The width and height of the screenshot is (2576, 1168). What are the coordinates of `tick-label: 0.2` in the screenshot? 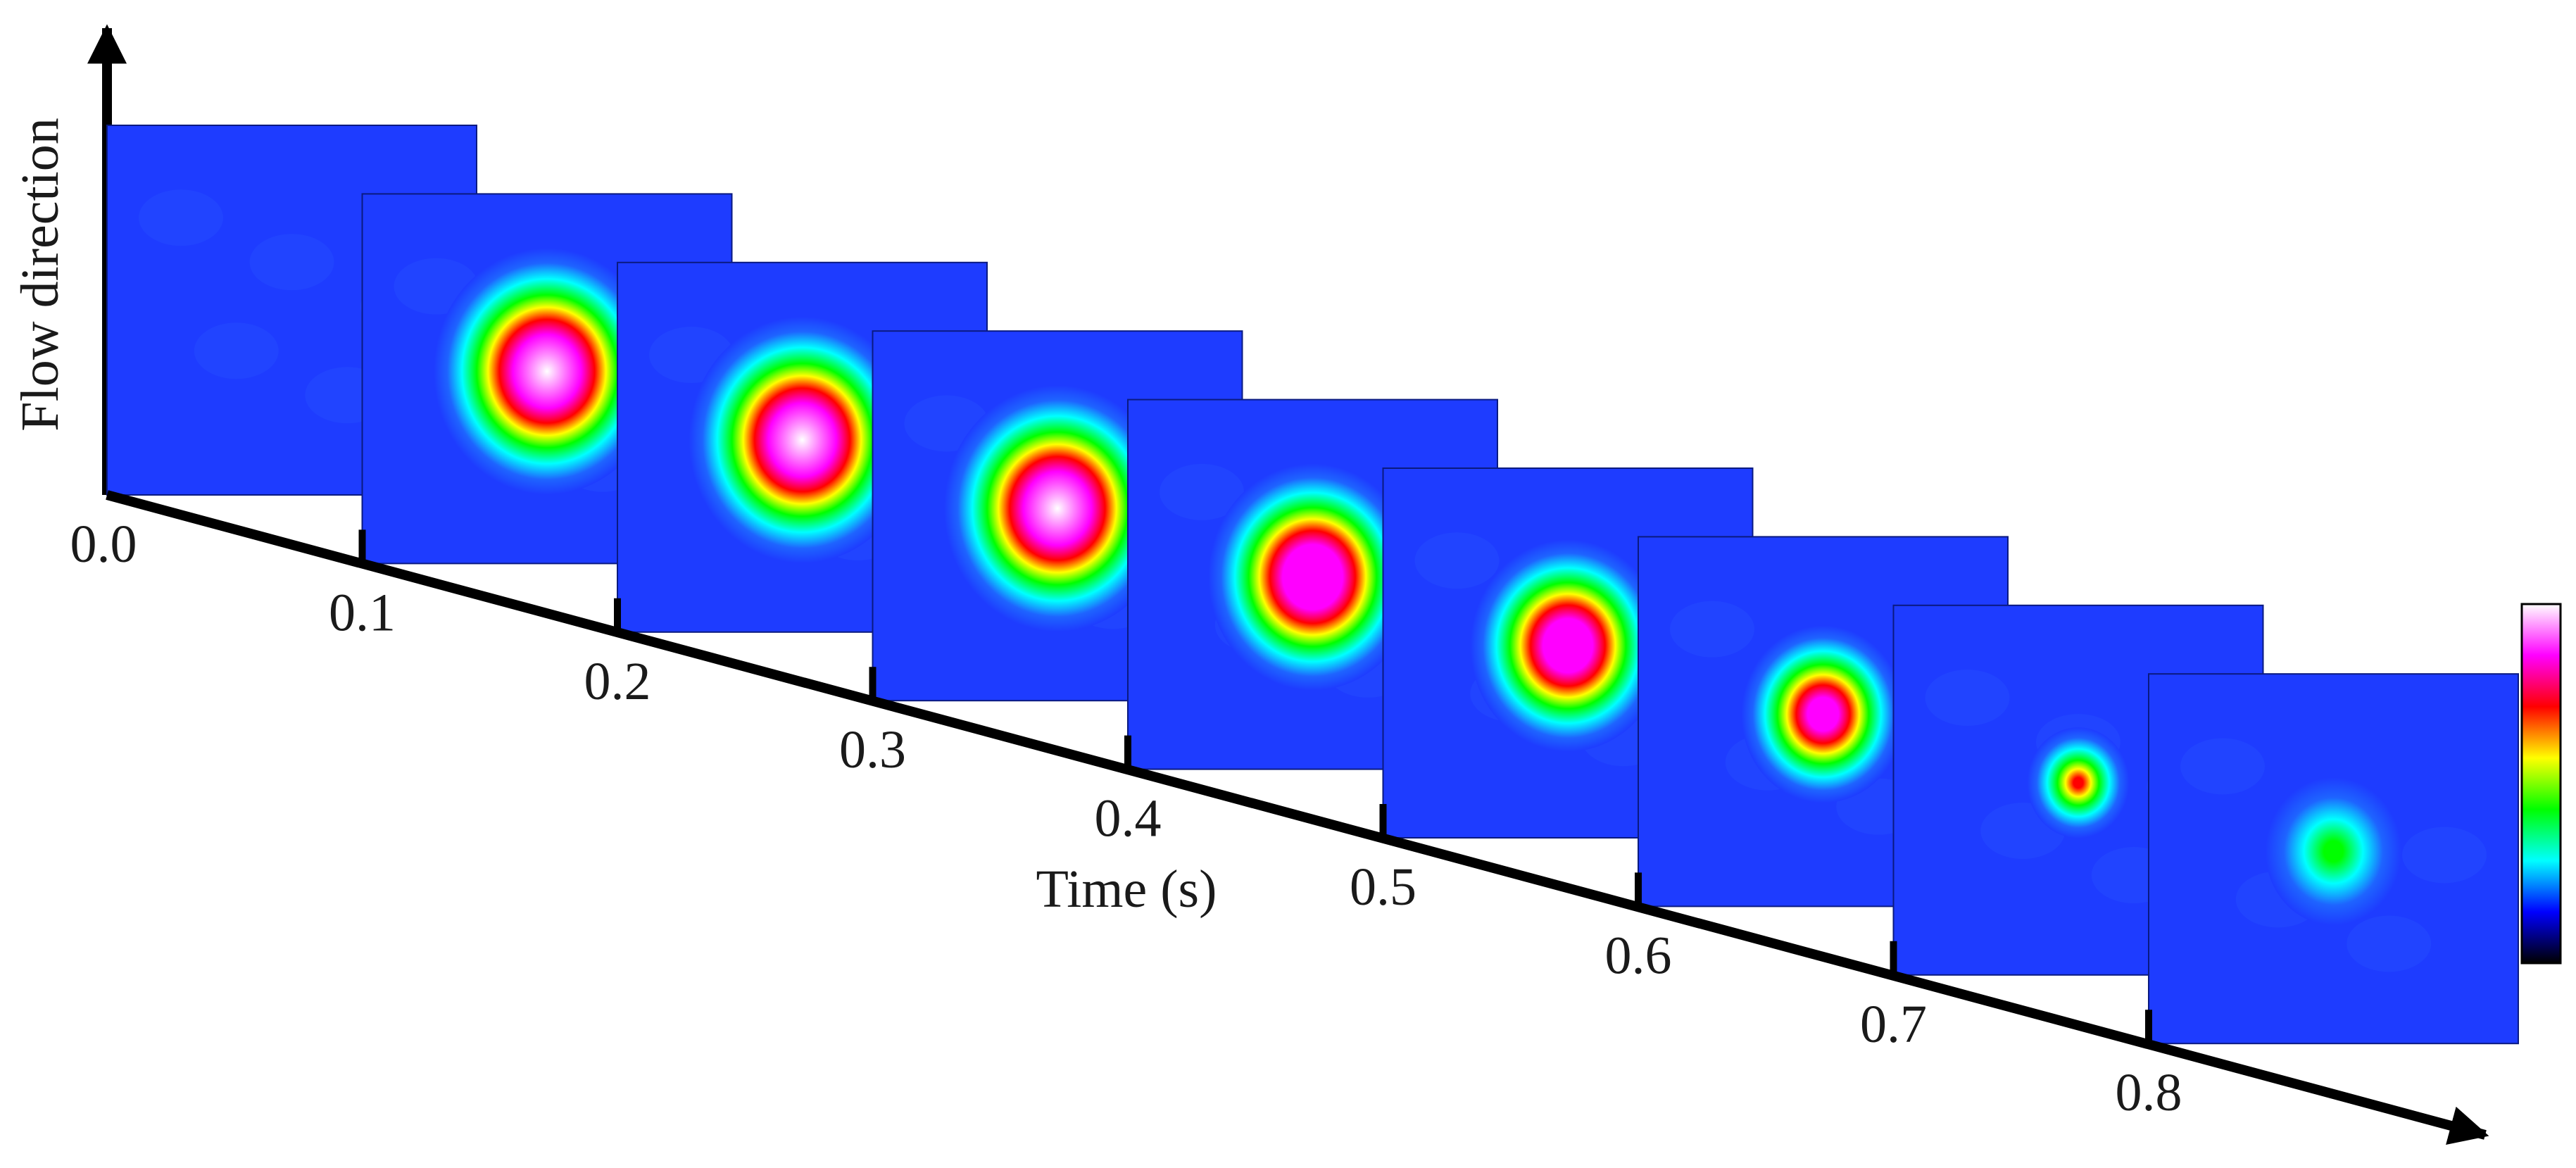 It's located at (618, 681).